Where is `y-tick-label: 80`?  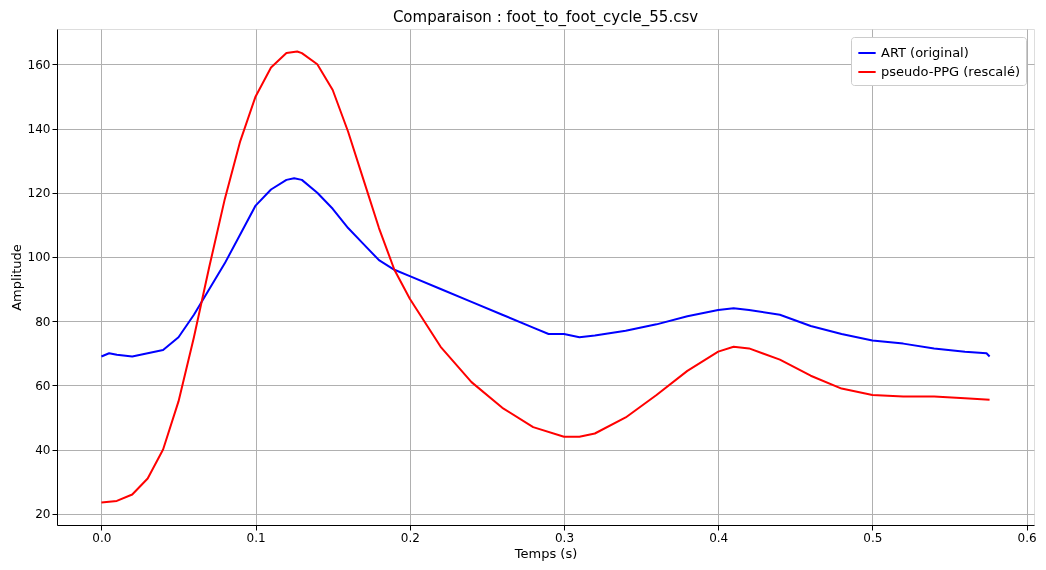 y-tick-label: 80 is located at coordinates (43, 321).